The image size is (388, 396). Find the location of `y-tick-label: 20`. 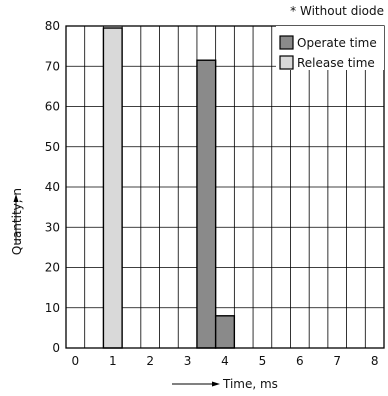

y-tick-label: 20 is located at coordinates (52, 268).